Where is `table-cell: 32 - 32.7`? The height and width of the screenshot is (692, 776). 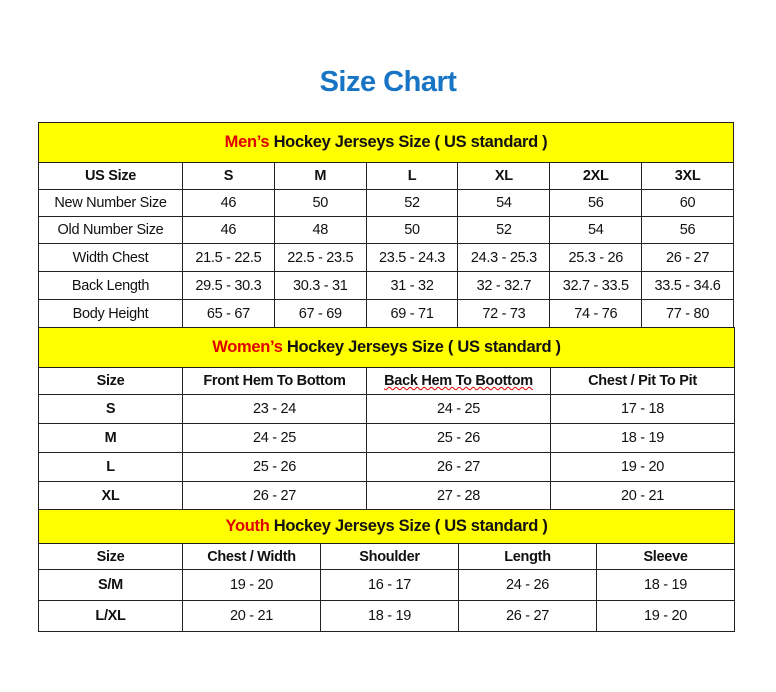 table-cell: 32 - 32.7 is located at coordinates (504, 285).